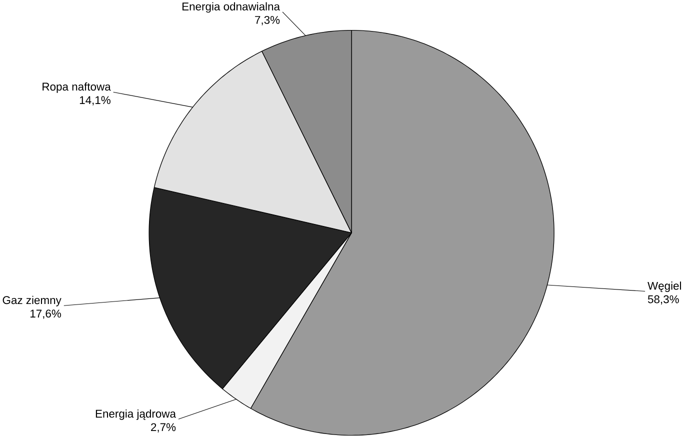 The image size is (684, 436). I want to click on data-label: 7,3%, so click(267, 21).